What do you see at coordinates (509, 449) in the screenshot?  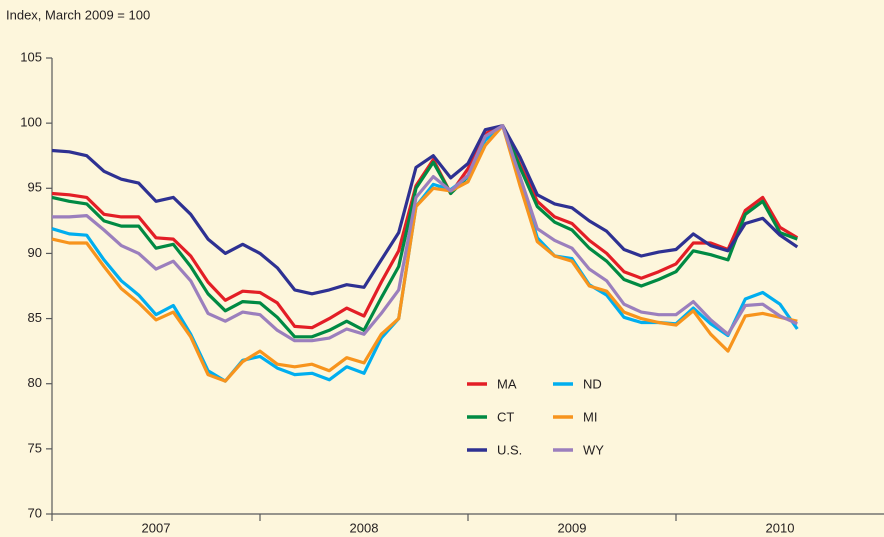 I see `legend-label: U.S.` at bounding box center [509, 449].